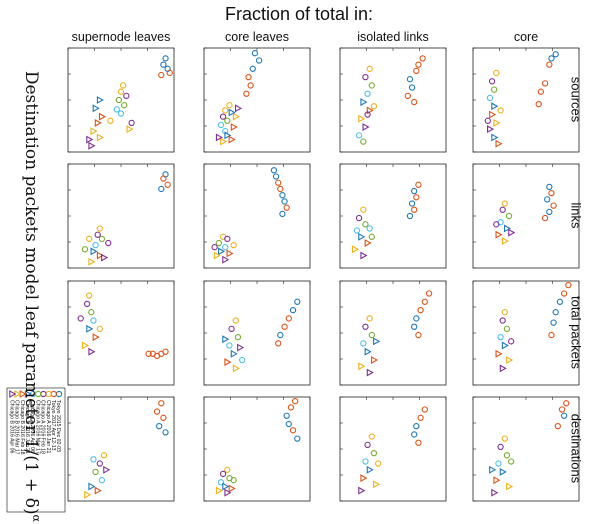 The height and width of the screenshot is (524, 598). Describe the element at coordinates (13, 394) in the screenshot. I see `legend-marker` at that location.